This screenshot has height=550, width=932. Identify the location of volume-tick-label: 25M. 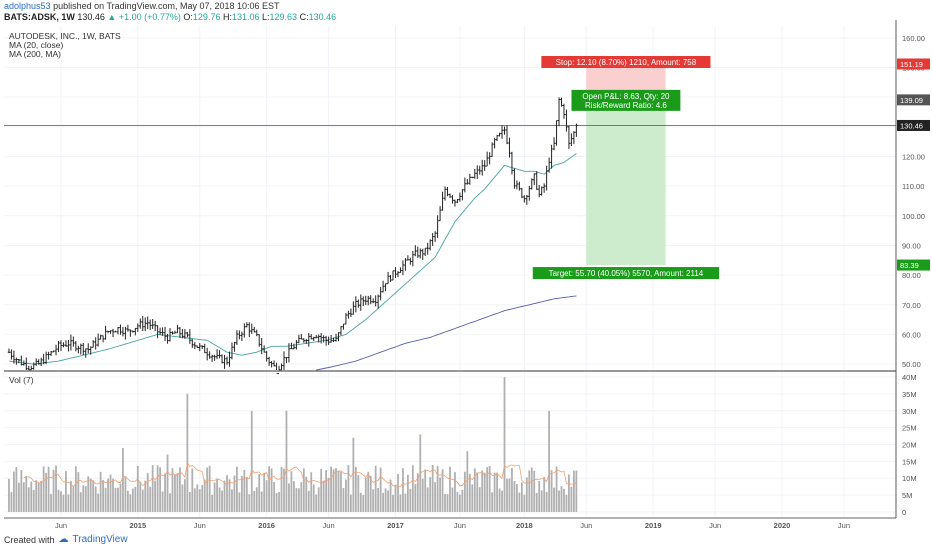
(909, 428).